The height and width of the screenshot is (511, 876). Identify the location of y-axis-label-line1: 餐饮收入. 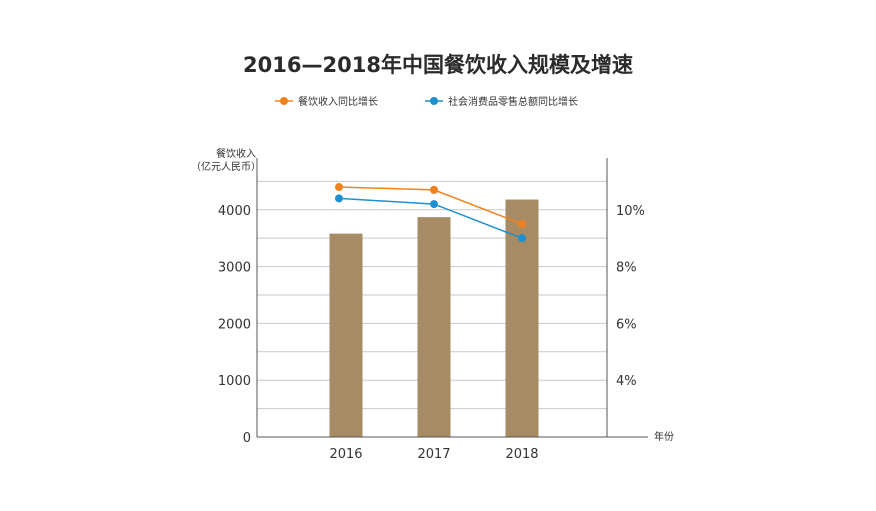
(236, 153).